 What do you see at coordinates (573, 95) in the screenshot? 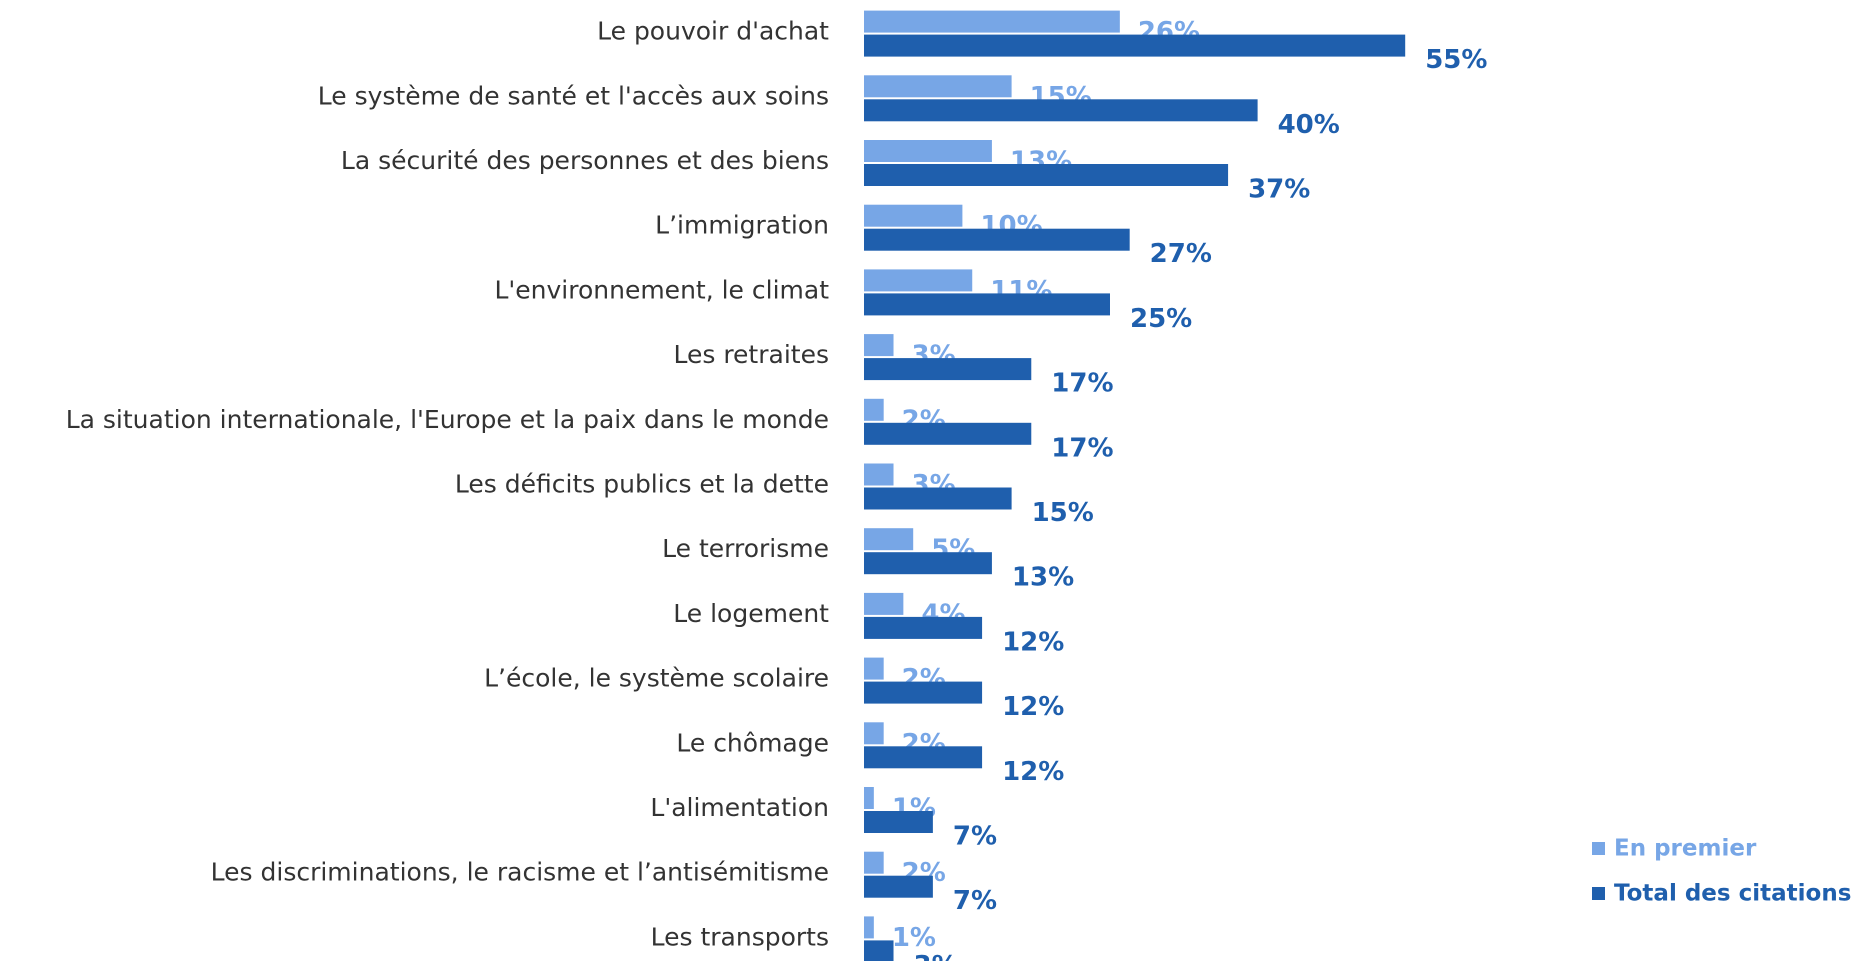
I see `category-label: Le système de santé et l'accès aux soins` at bounding box center [573, 95].